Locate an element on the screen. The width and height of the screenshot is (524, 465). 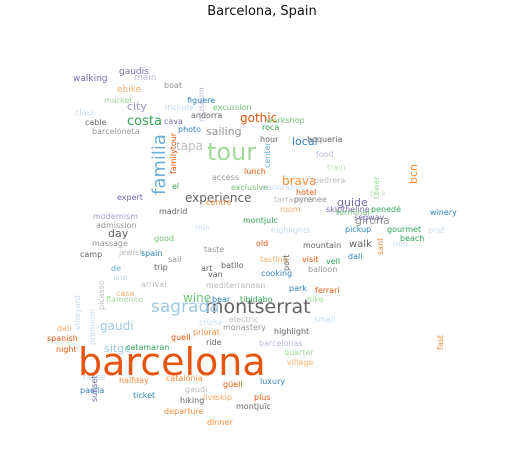
word-lunch: lunch is located at coordinates (255, 171).